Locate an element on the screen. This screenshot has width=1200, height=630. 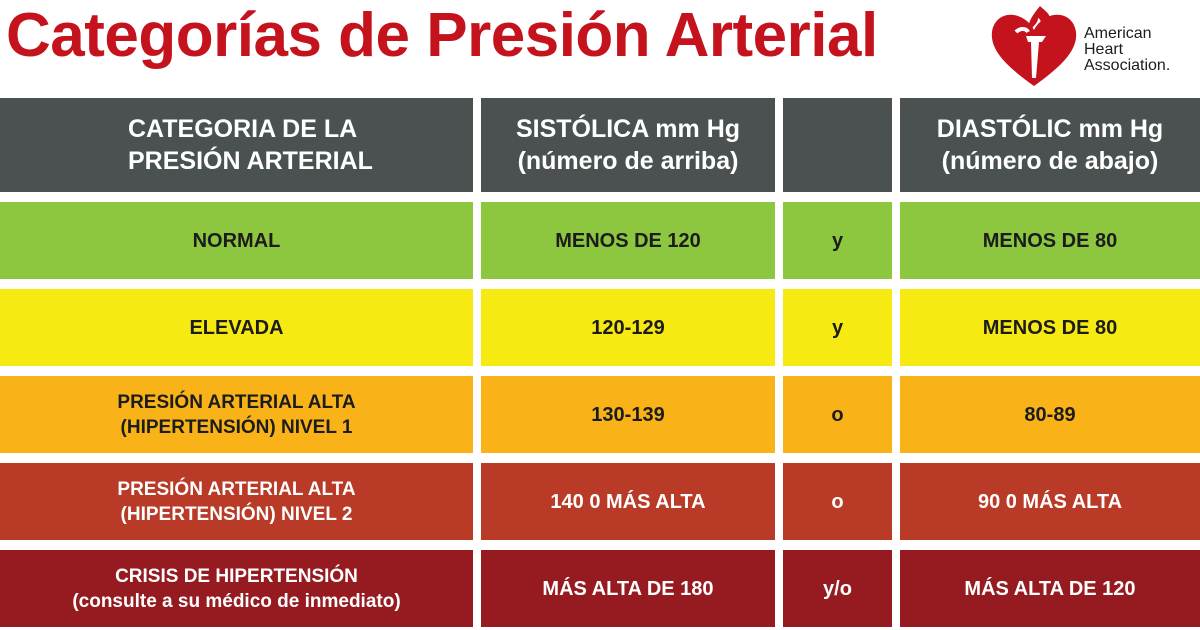
category-label: CRISIS DE HIPERTENSIÓN is located at coordinates (236, 576).